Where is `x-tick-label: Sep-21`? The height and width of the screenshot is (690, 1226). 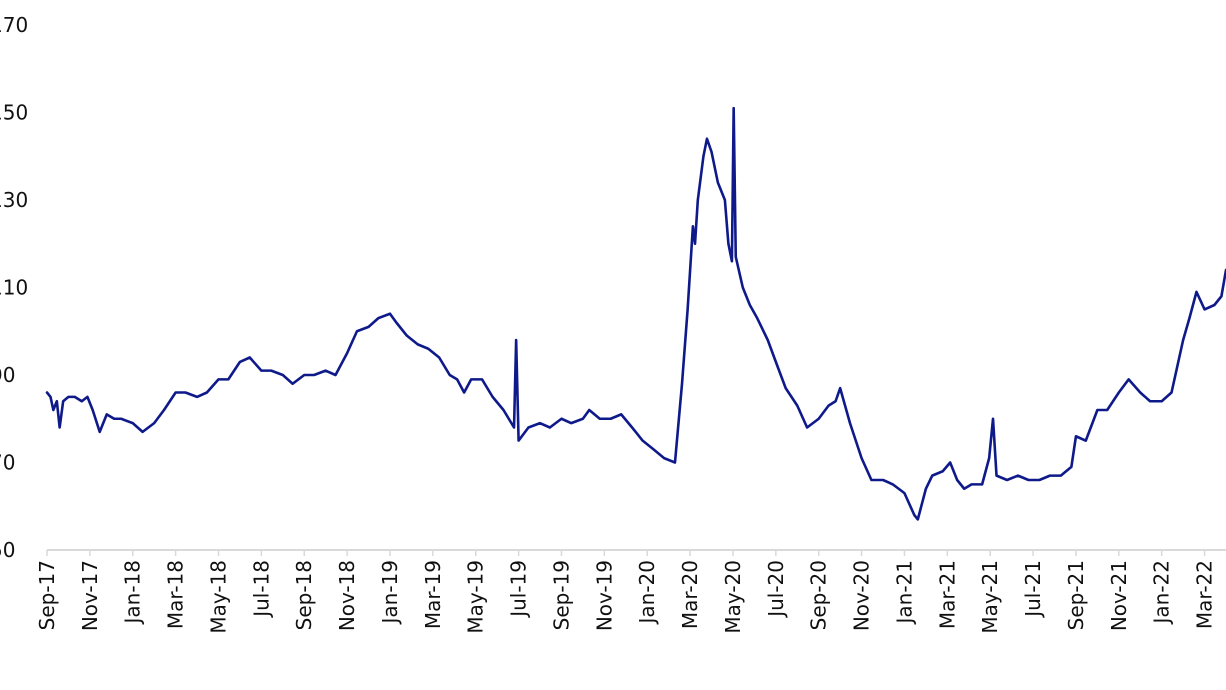
x-tick-label: Sep-21 is located at coordinates (1076, 595).